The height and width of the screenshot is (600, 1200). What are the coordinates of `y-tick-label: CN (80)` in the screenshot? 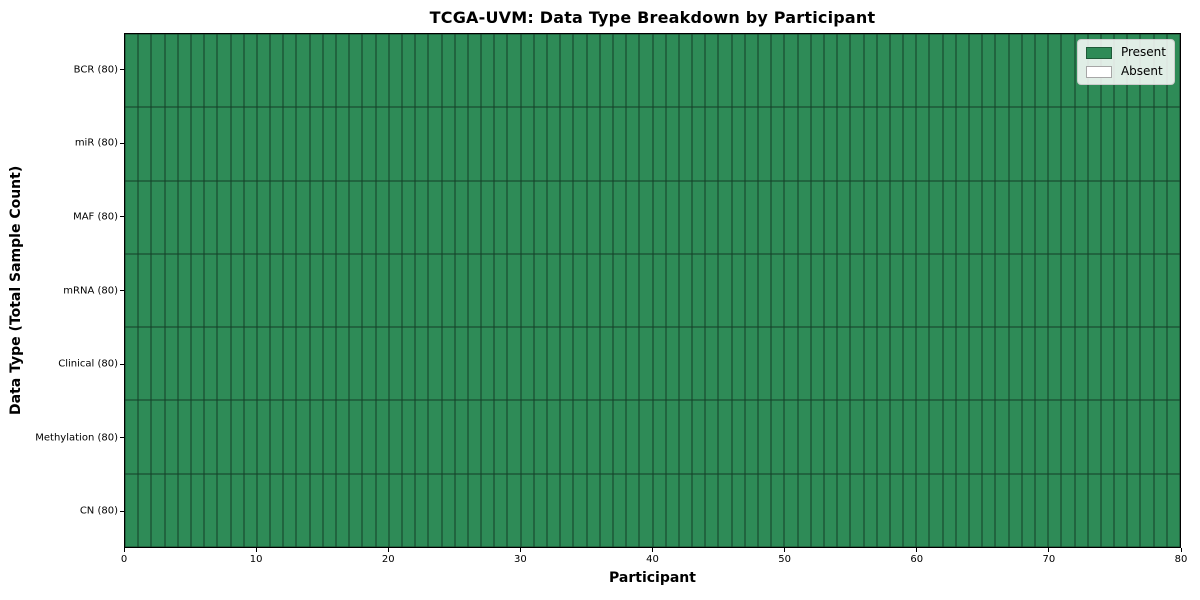 It's located at (98, 511).